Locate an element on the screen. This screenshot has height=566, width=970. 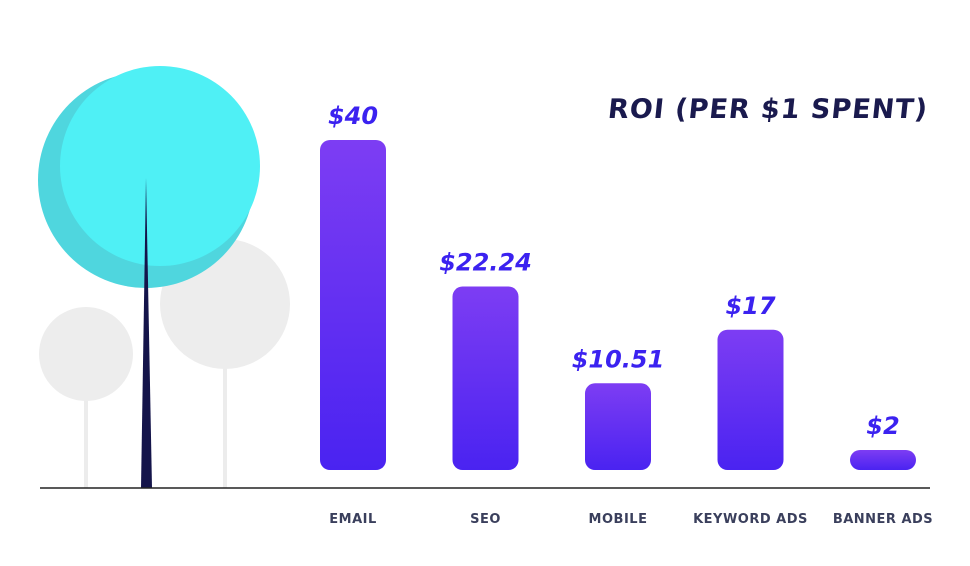
category-label: MOBILE is located at coordinates (618, 519).